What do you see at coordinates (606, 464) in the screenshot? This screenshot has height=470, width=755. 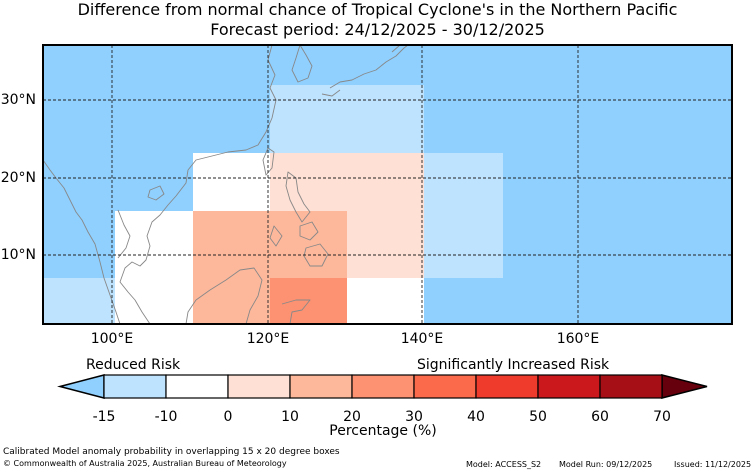 I see `footer-model-run: Model Run: 09/12/2025` at bounding box center [606, 464].